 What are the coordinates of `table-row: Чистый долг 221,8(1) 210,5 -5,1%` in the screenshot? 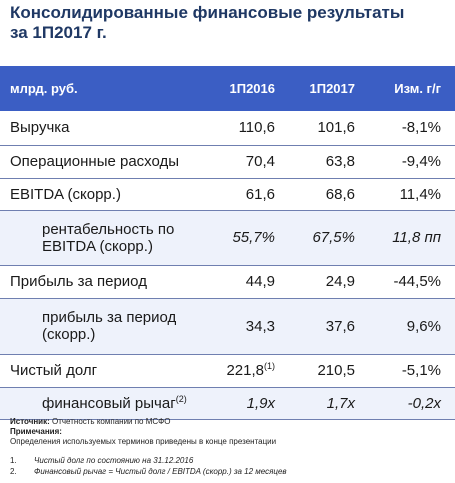 It's located at (227, 371).